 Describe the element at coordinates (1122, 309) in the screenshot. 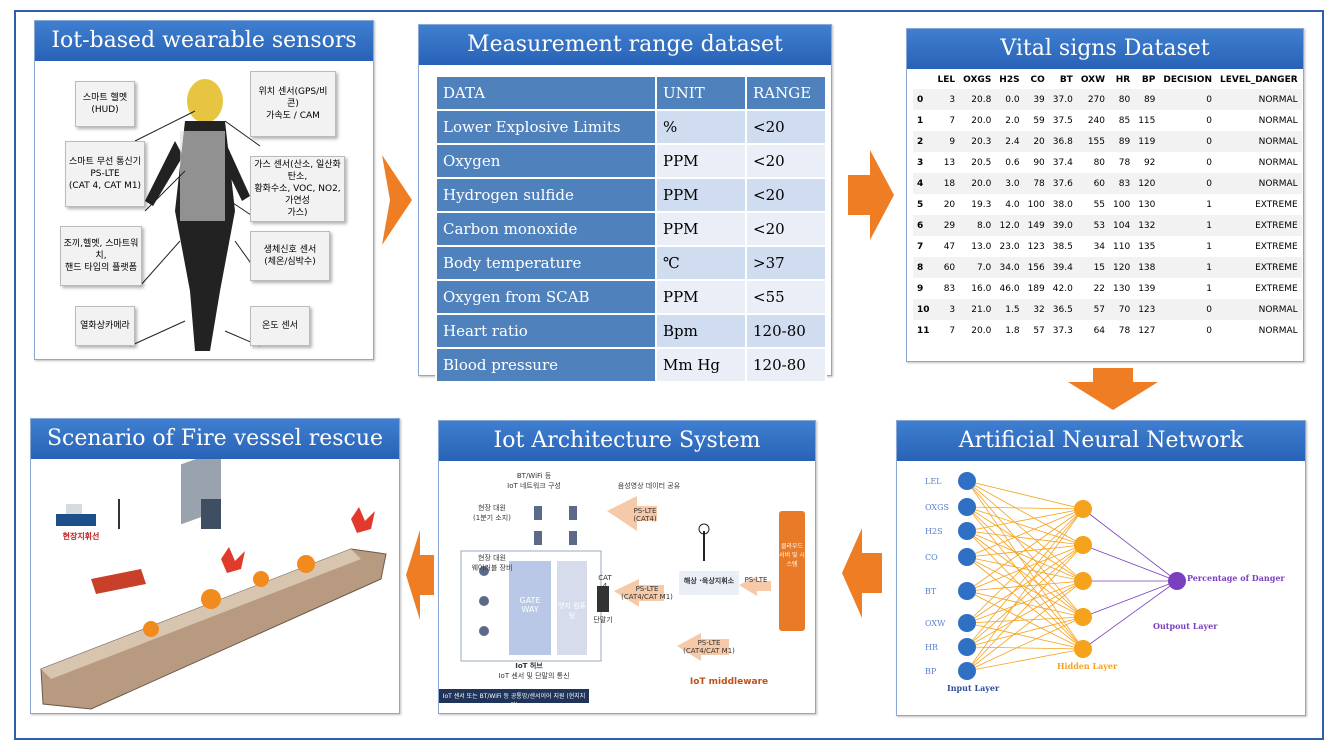

I see `vital-cell: 70` at that location.